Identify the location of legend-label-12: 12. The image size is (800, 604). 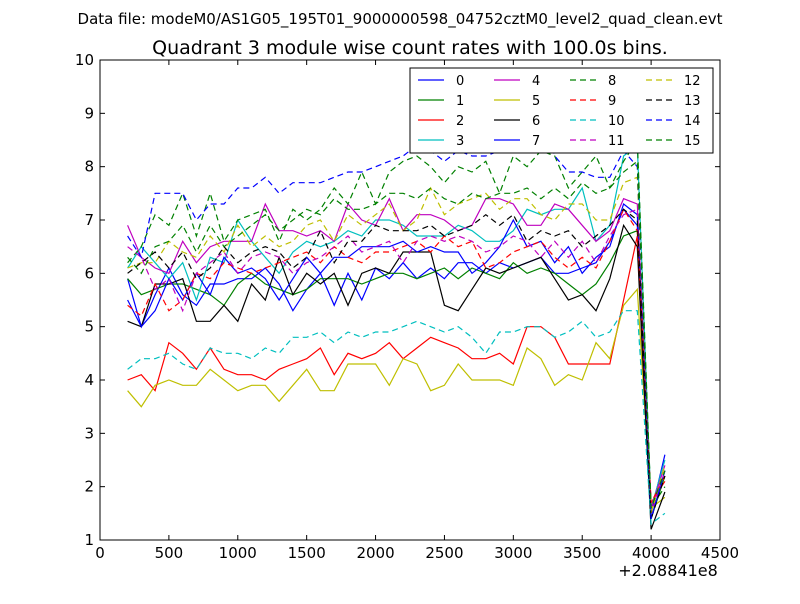
(692, 81).